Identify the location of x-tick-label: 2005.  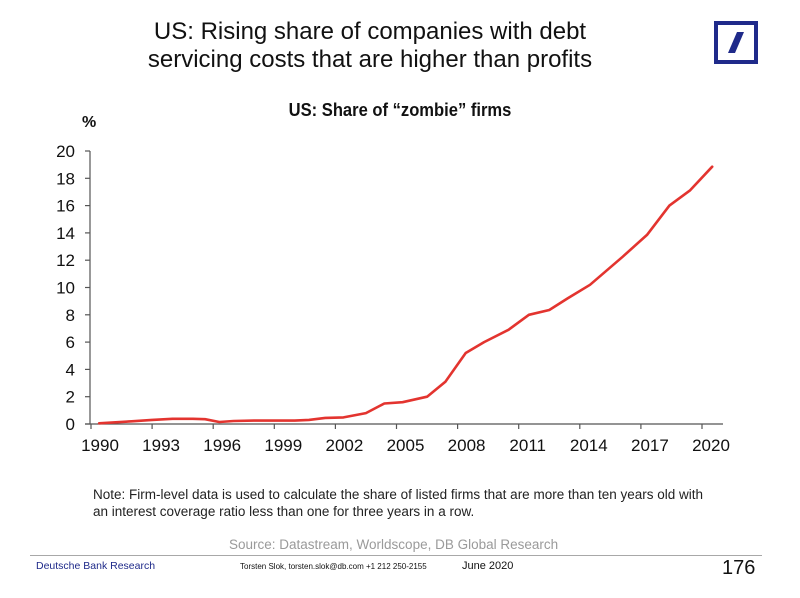
(406, 445).